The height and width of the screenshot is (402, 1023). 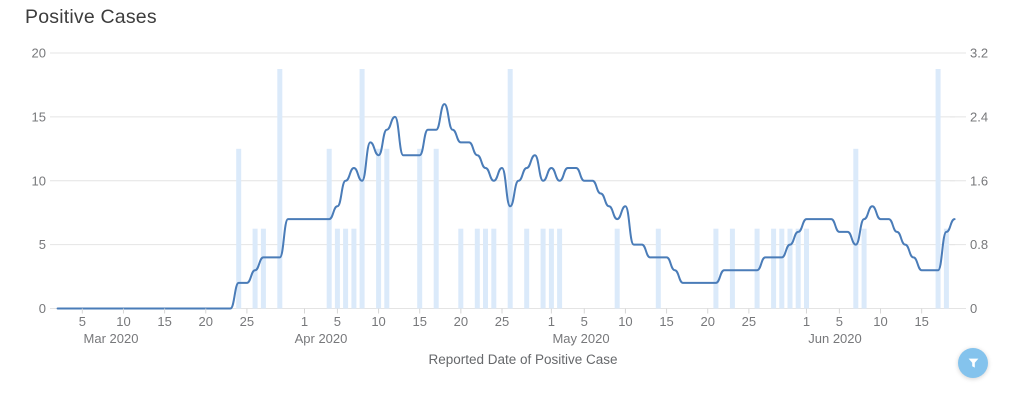 What do you see at coordinates (580, 338) in the screenshot?
I see `svg-text: May 2020` at bounding box center [580, 338].